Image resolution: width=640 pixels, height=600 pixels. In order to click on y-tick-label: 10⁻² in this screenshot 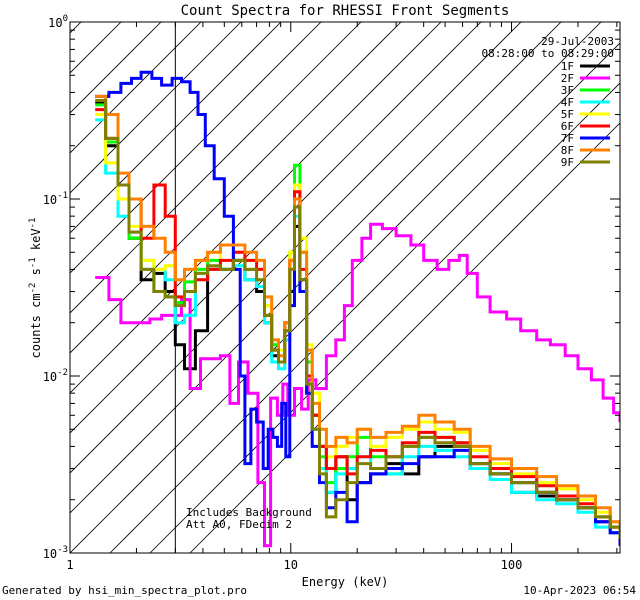, I will do `click(55, 376)`.